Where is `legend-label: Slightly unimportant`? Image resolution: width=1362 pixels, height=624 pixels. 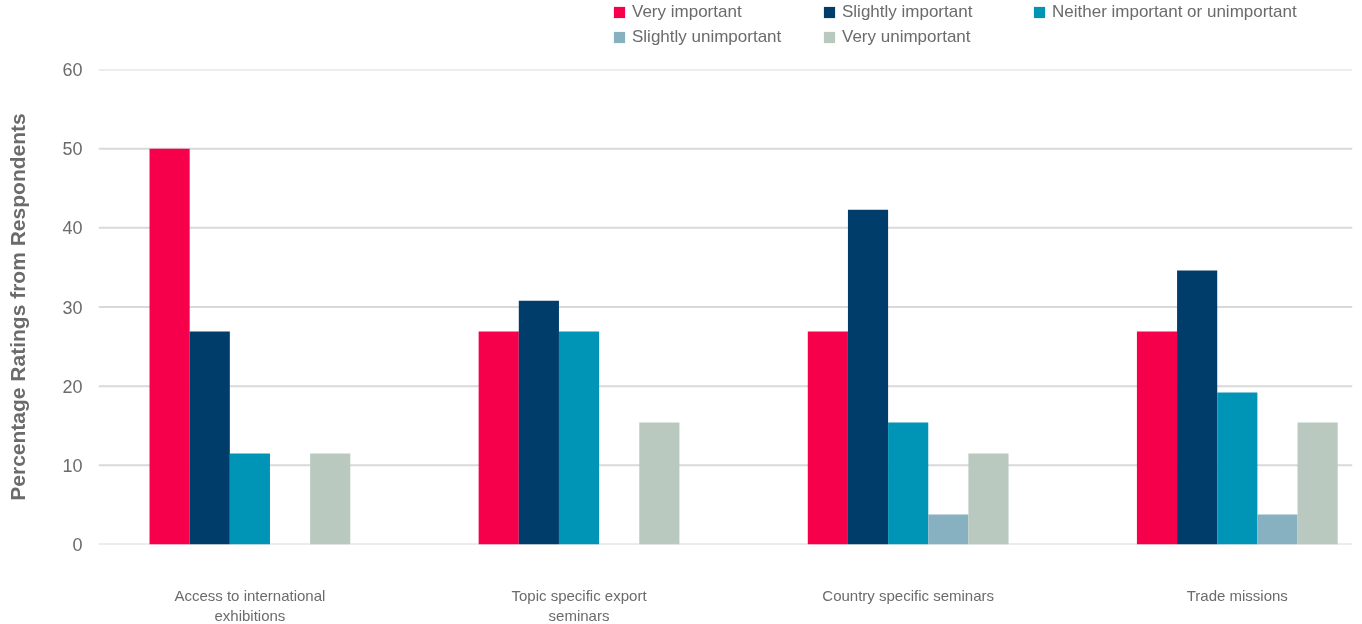 legend-label: Slightly unimportant is located at coordinates (707, 37).